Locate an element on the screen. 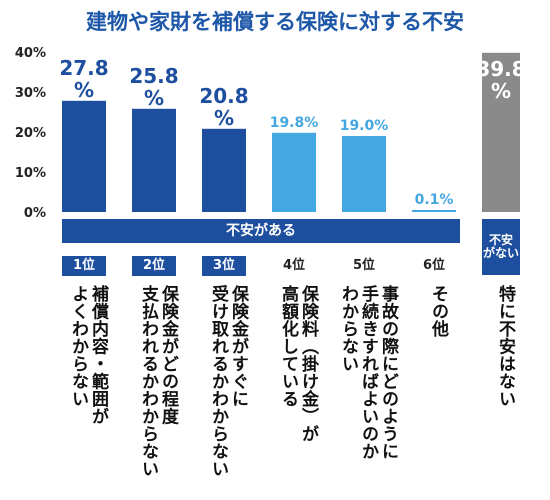 This screenshot has width=550, height=500. data-label: 39.8 is located at coordinates (500, 69).